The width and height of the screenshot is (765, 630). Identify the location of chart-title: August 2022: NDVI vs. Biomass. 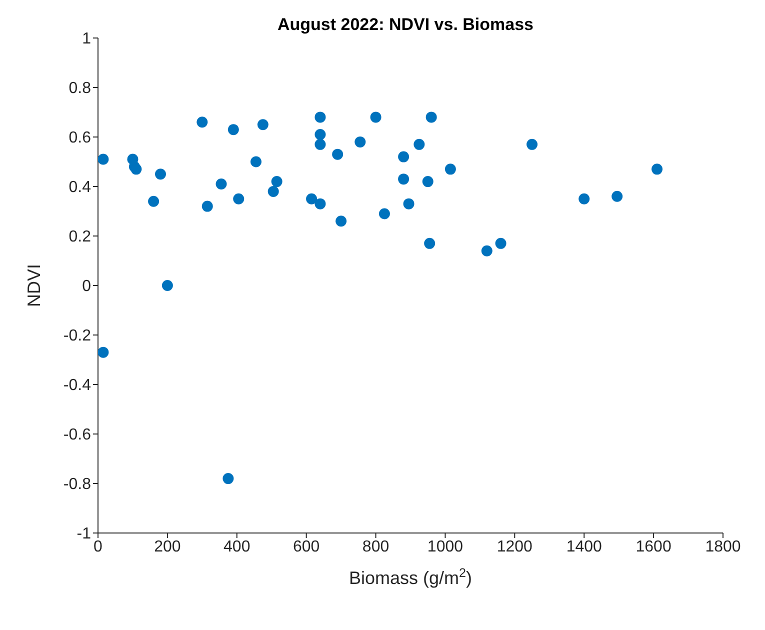
(405, 24).